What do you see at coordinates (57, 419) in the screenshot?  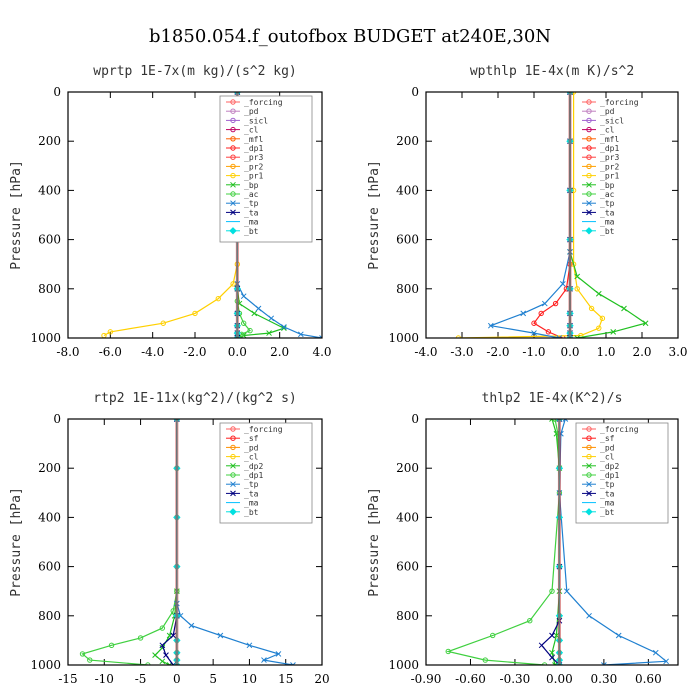 I see `y-tick-label: 0` at bounding box center [57, 419].